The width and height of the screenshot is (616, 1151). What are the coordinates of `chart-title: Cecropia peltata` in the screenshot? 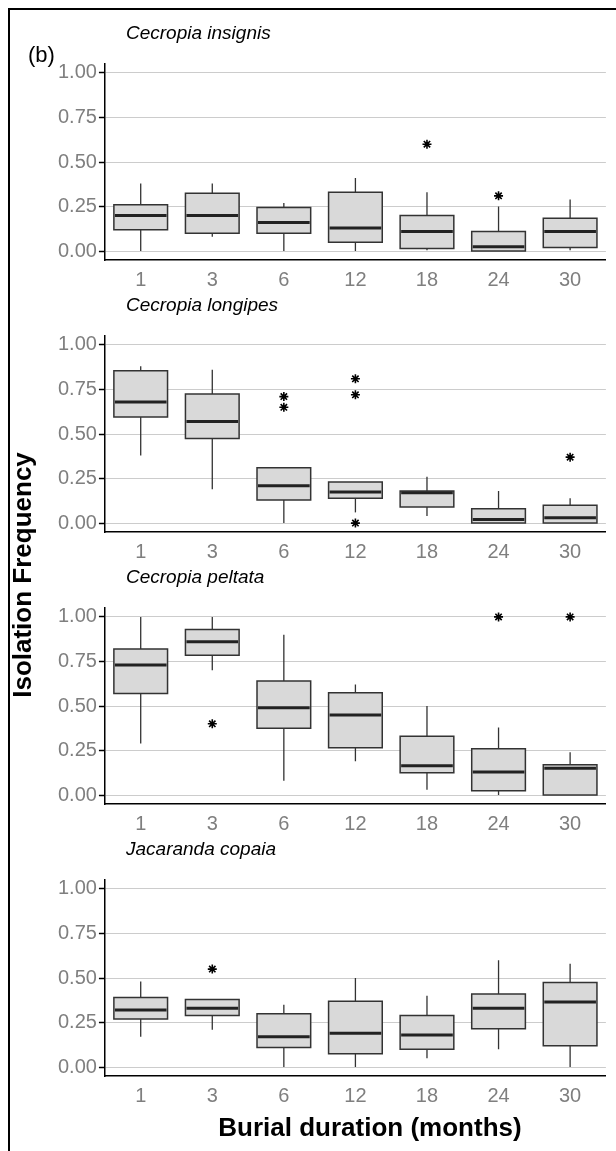 It's located at (195, 577).